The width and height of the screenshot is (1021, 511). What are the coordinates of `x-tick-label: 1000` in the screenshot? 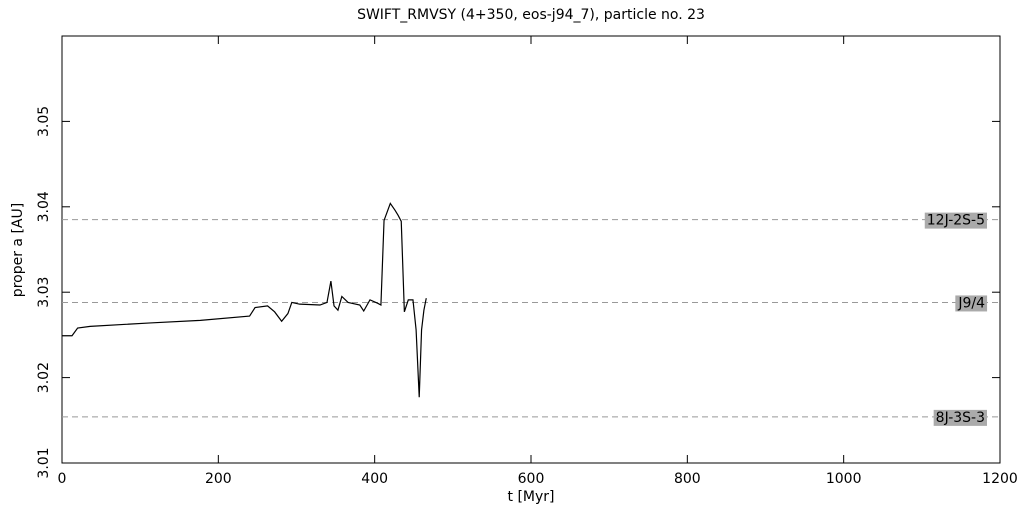 It's located at (844, 479).